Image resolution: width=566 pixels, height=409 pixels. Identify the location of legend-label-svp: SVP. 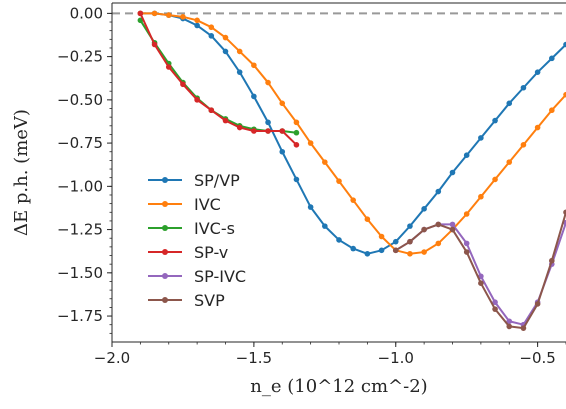
(209, 300).